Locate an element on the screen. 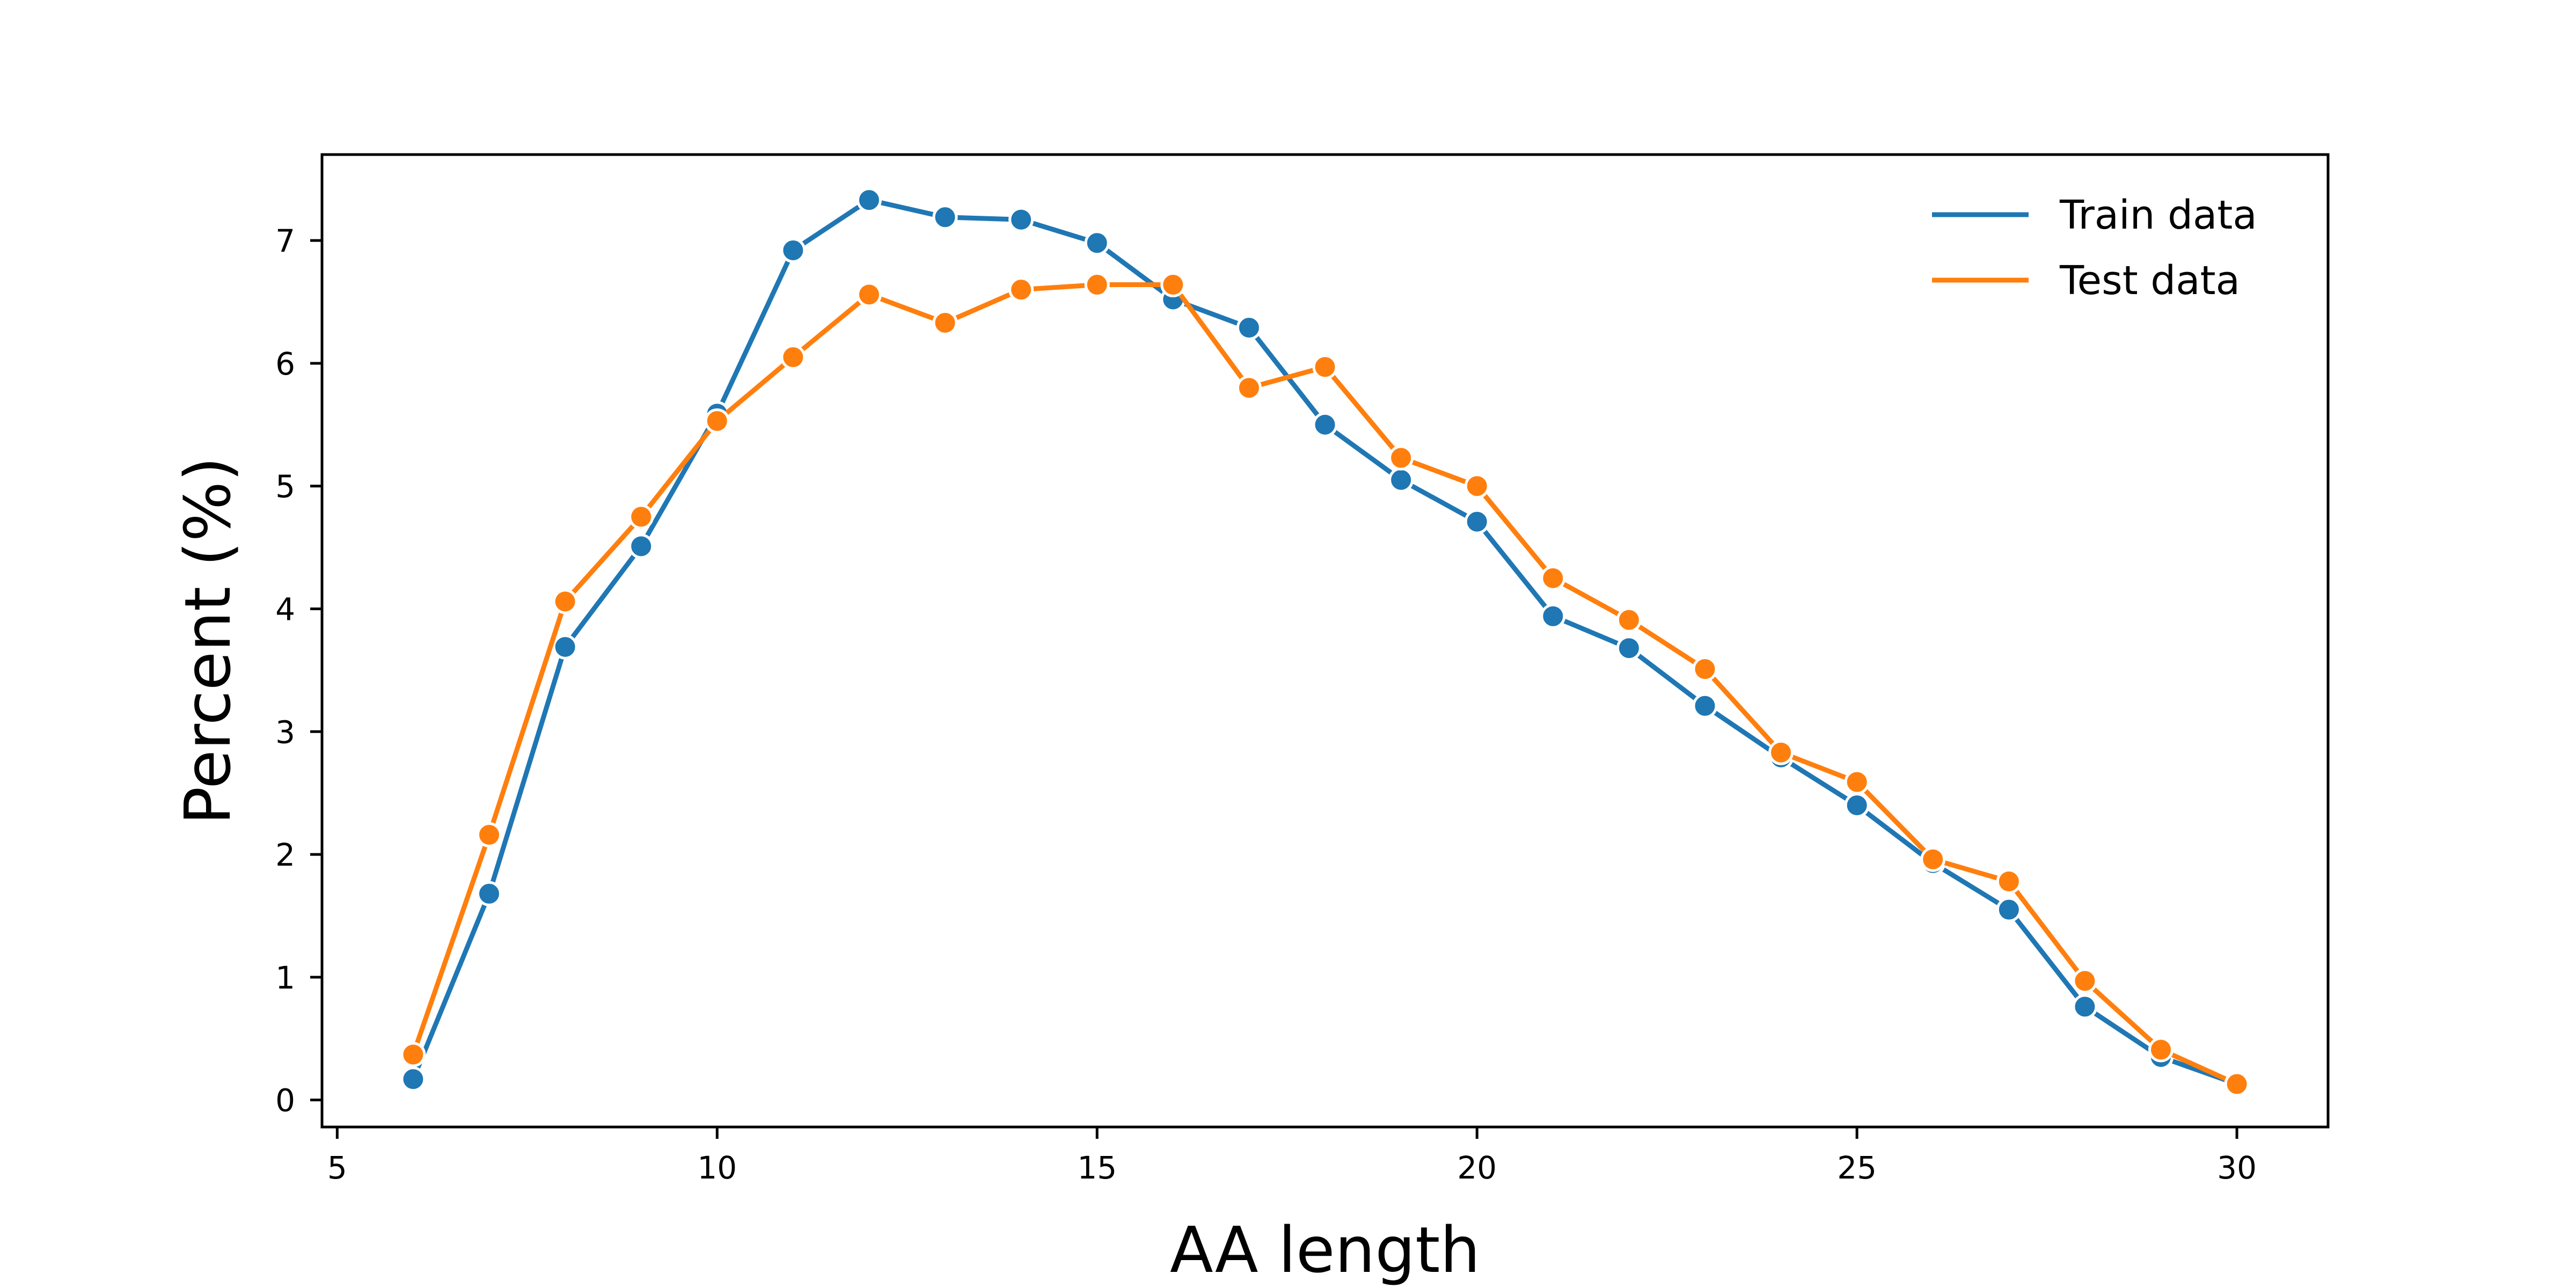  y-tick-label: 5 is located at coordinates (285, 487).